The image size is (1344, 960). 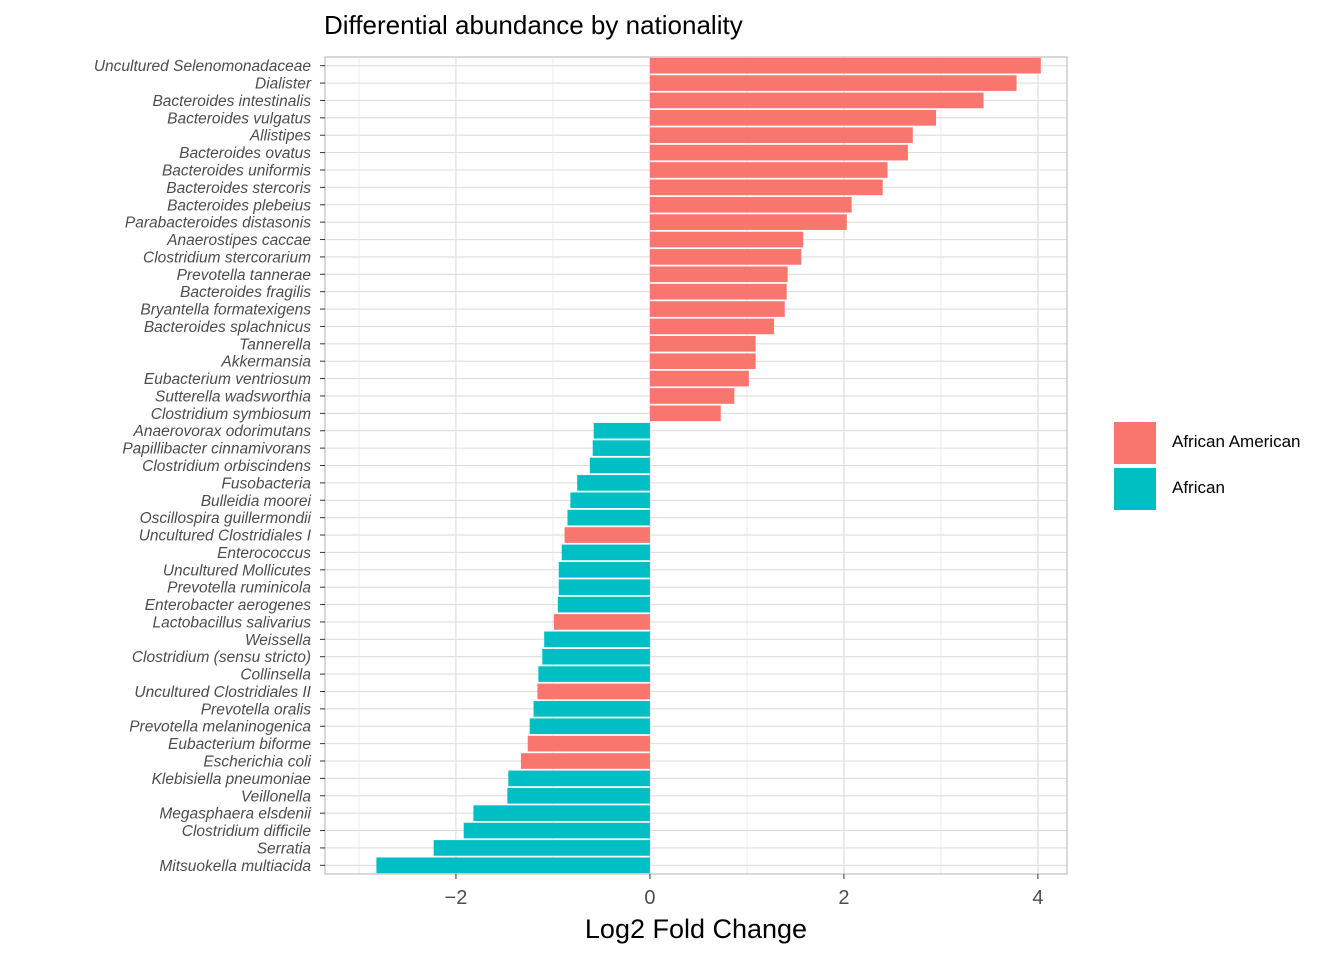 I want to click on y-tick-label: Eubacterium biforme, so click(x=239, y=744).